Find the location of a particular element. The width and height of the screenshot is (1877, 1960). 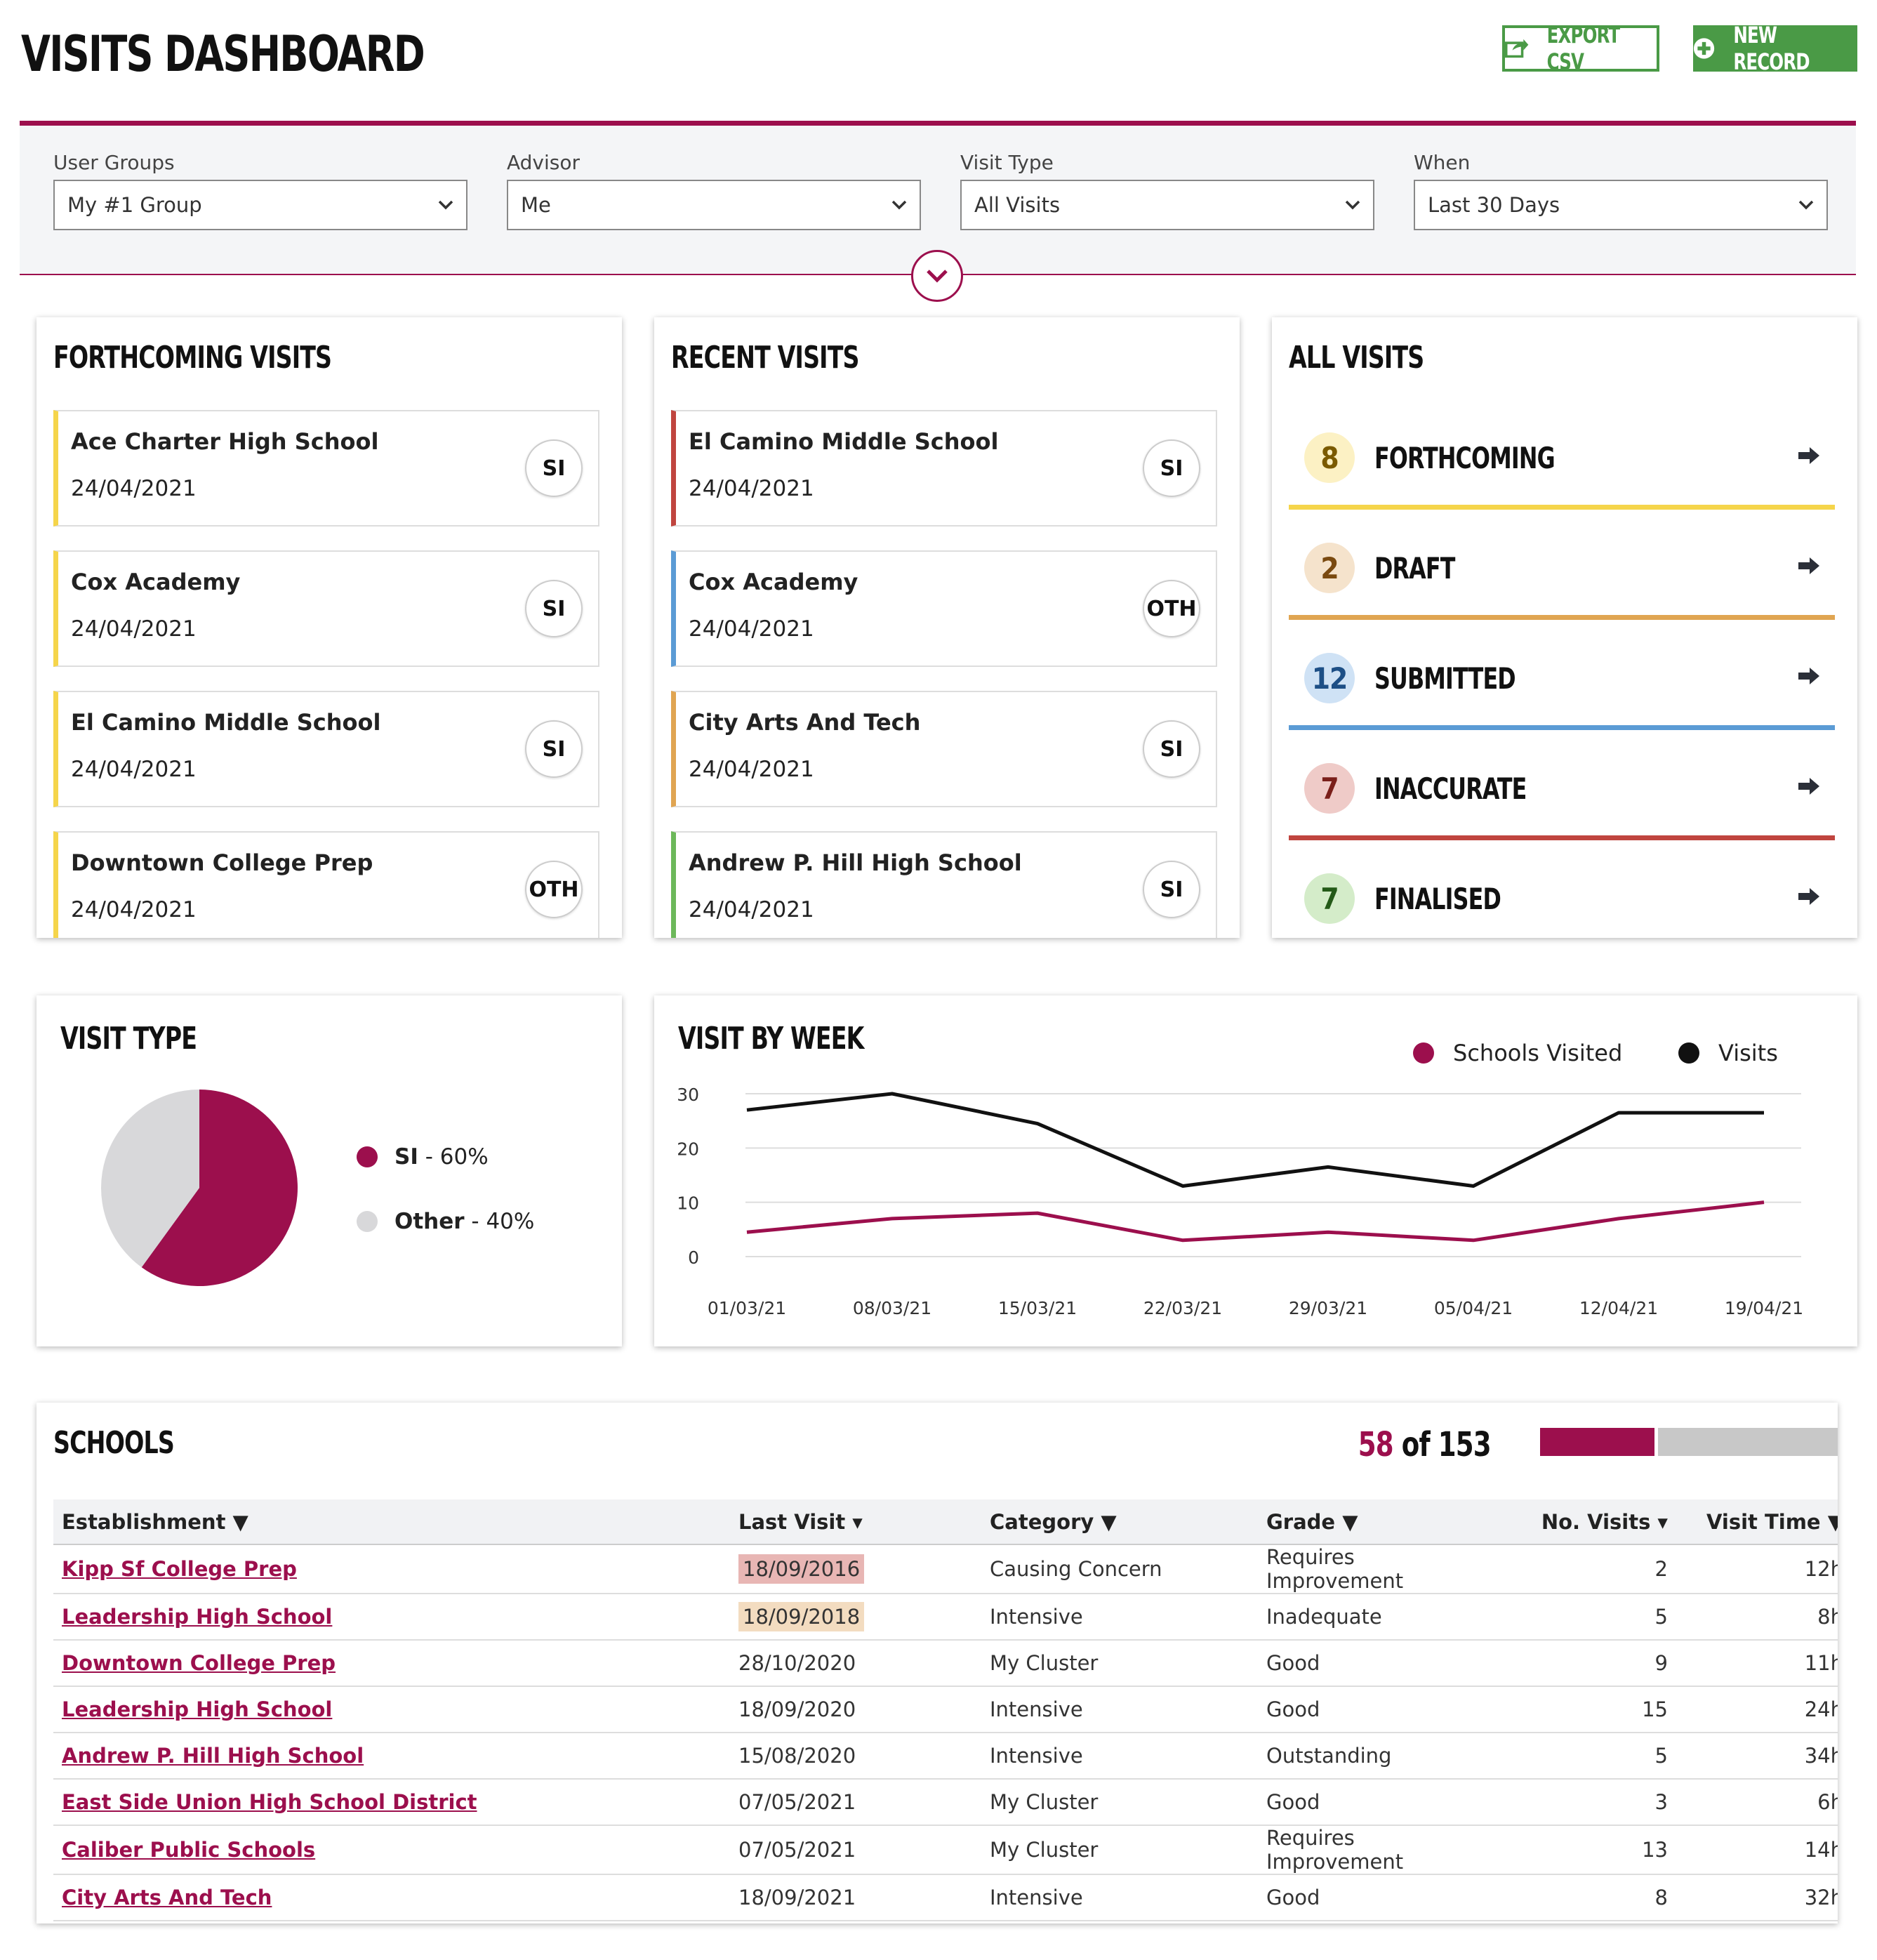

pie-slice-si is located at coordinates (219, 1188).